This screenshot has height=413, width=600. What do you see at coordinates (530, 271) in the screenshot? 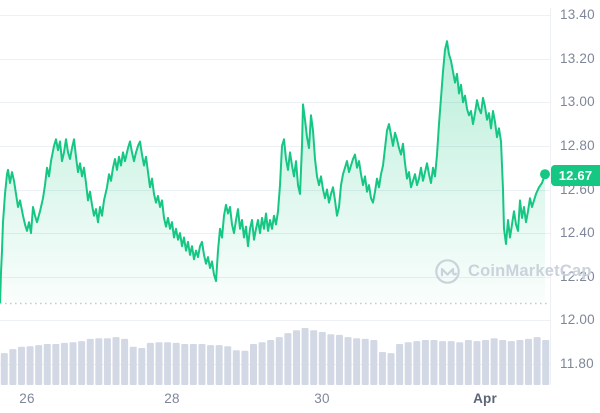
I see `watermark-text: CoinMarketCap` at bounding box center [530, 271].